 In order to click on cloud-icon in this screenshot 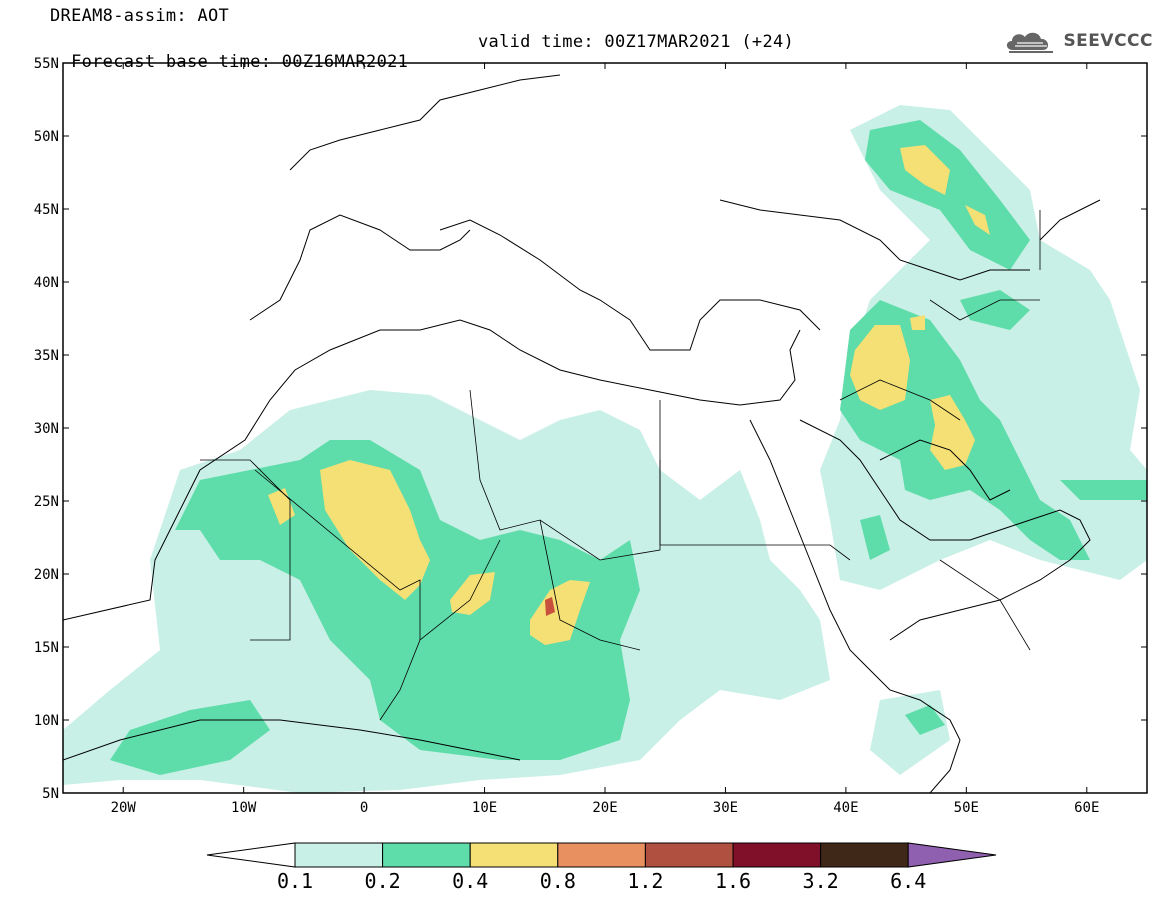, I will do `click(1030, 42)`.